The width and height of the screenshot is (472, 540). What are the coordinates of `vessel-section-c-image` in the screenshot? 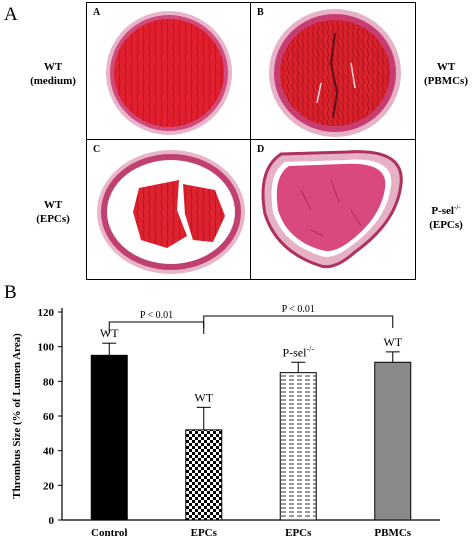 It's located at (171, 212).